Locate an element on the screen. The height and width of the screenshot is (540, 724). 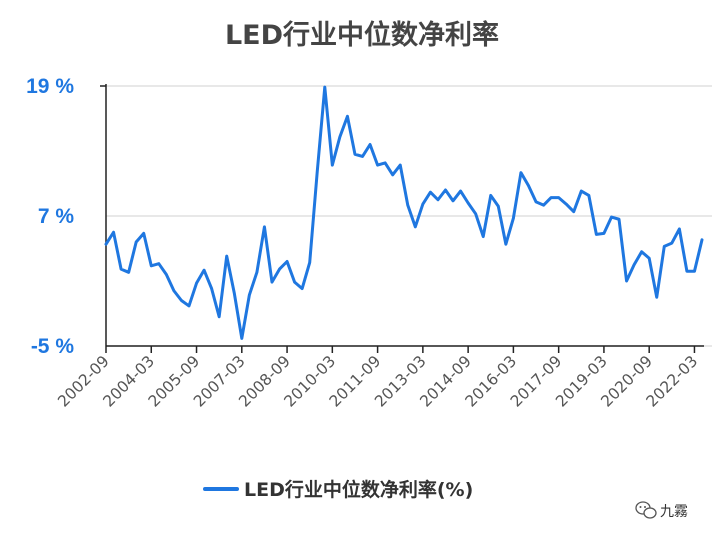
legend-label: LED行业中位数净利率(%) is located at coordinates (358, 489).